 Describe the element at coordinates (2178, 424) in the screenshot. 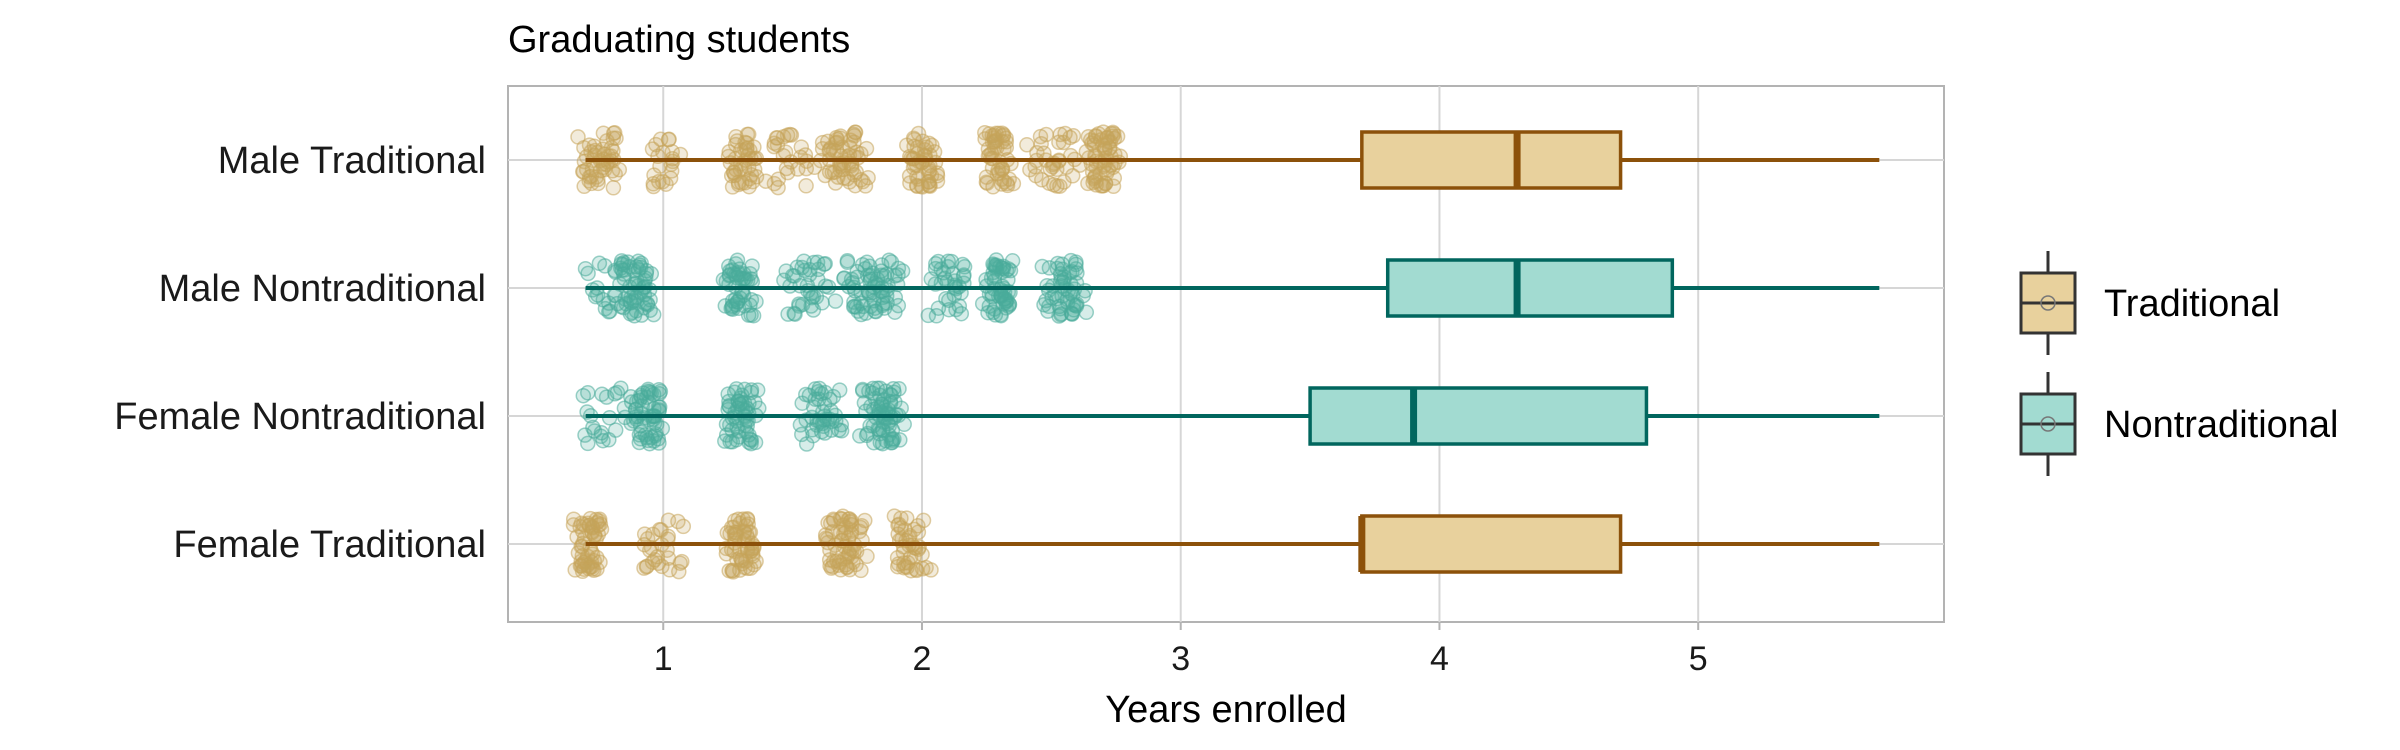

I see `legend-item-nontraditional: Nontraditional` at that location.